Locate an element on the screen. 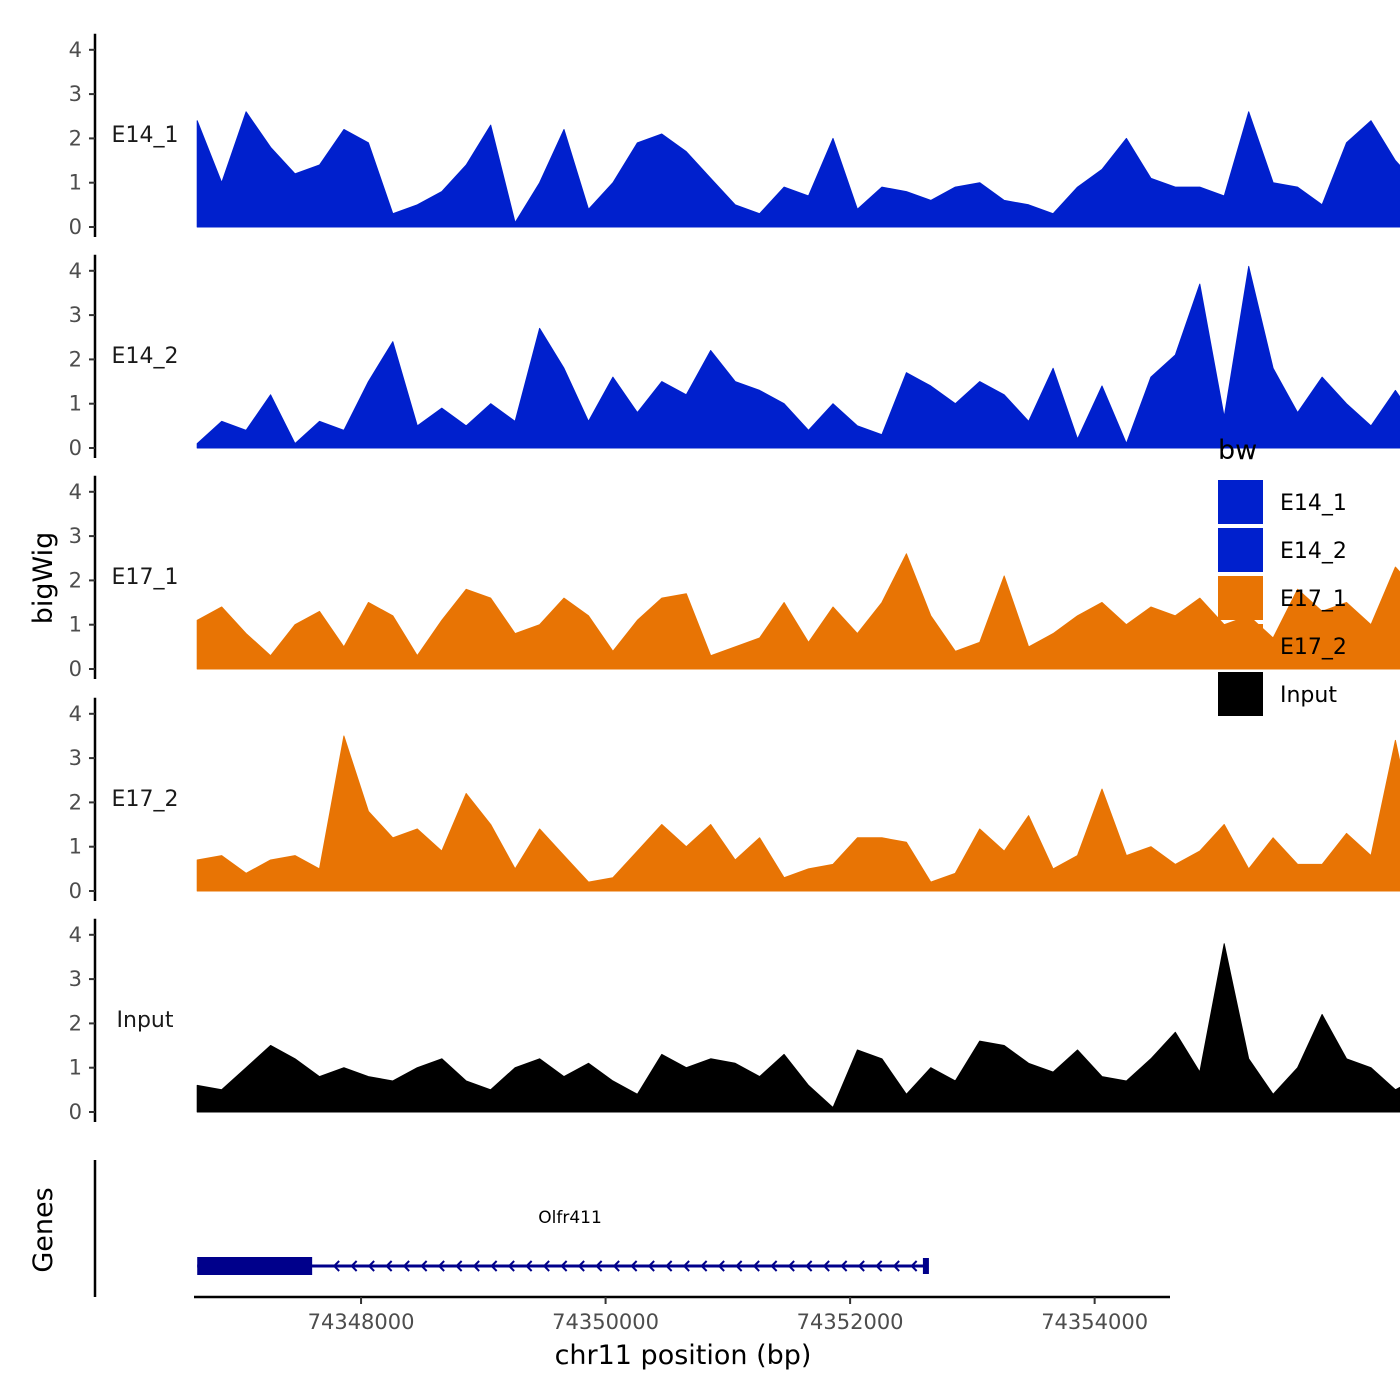 The height and width of the screenshot is (1400, 1400). gene-panel: Olfr411 is located at coordinates (511, 1228).